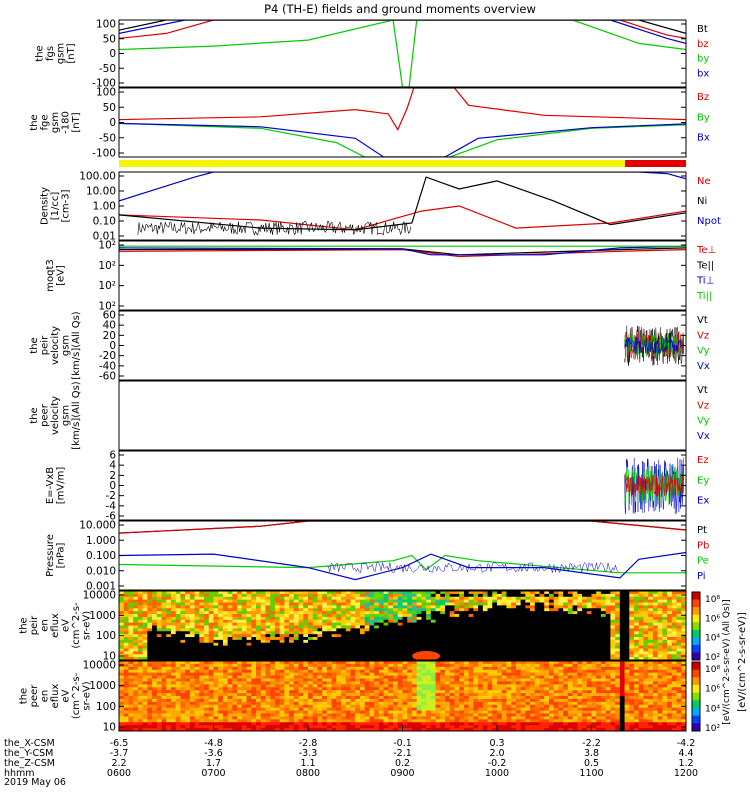 The height and width of the screenshot is (800, 750). Describe the element at coordinates (703, 405) in the screenshot. I see `legend-Vz: Vz` at that location.